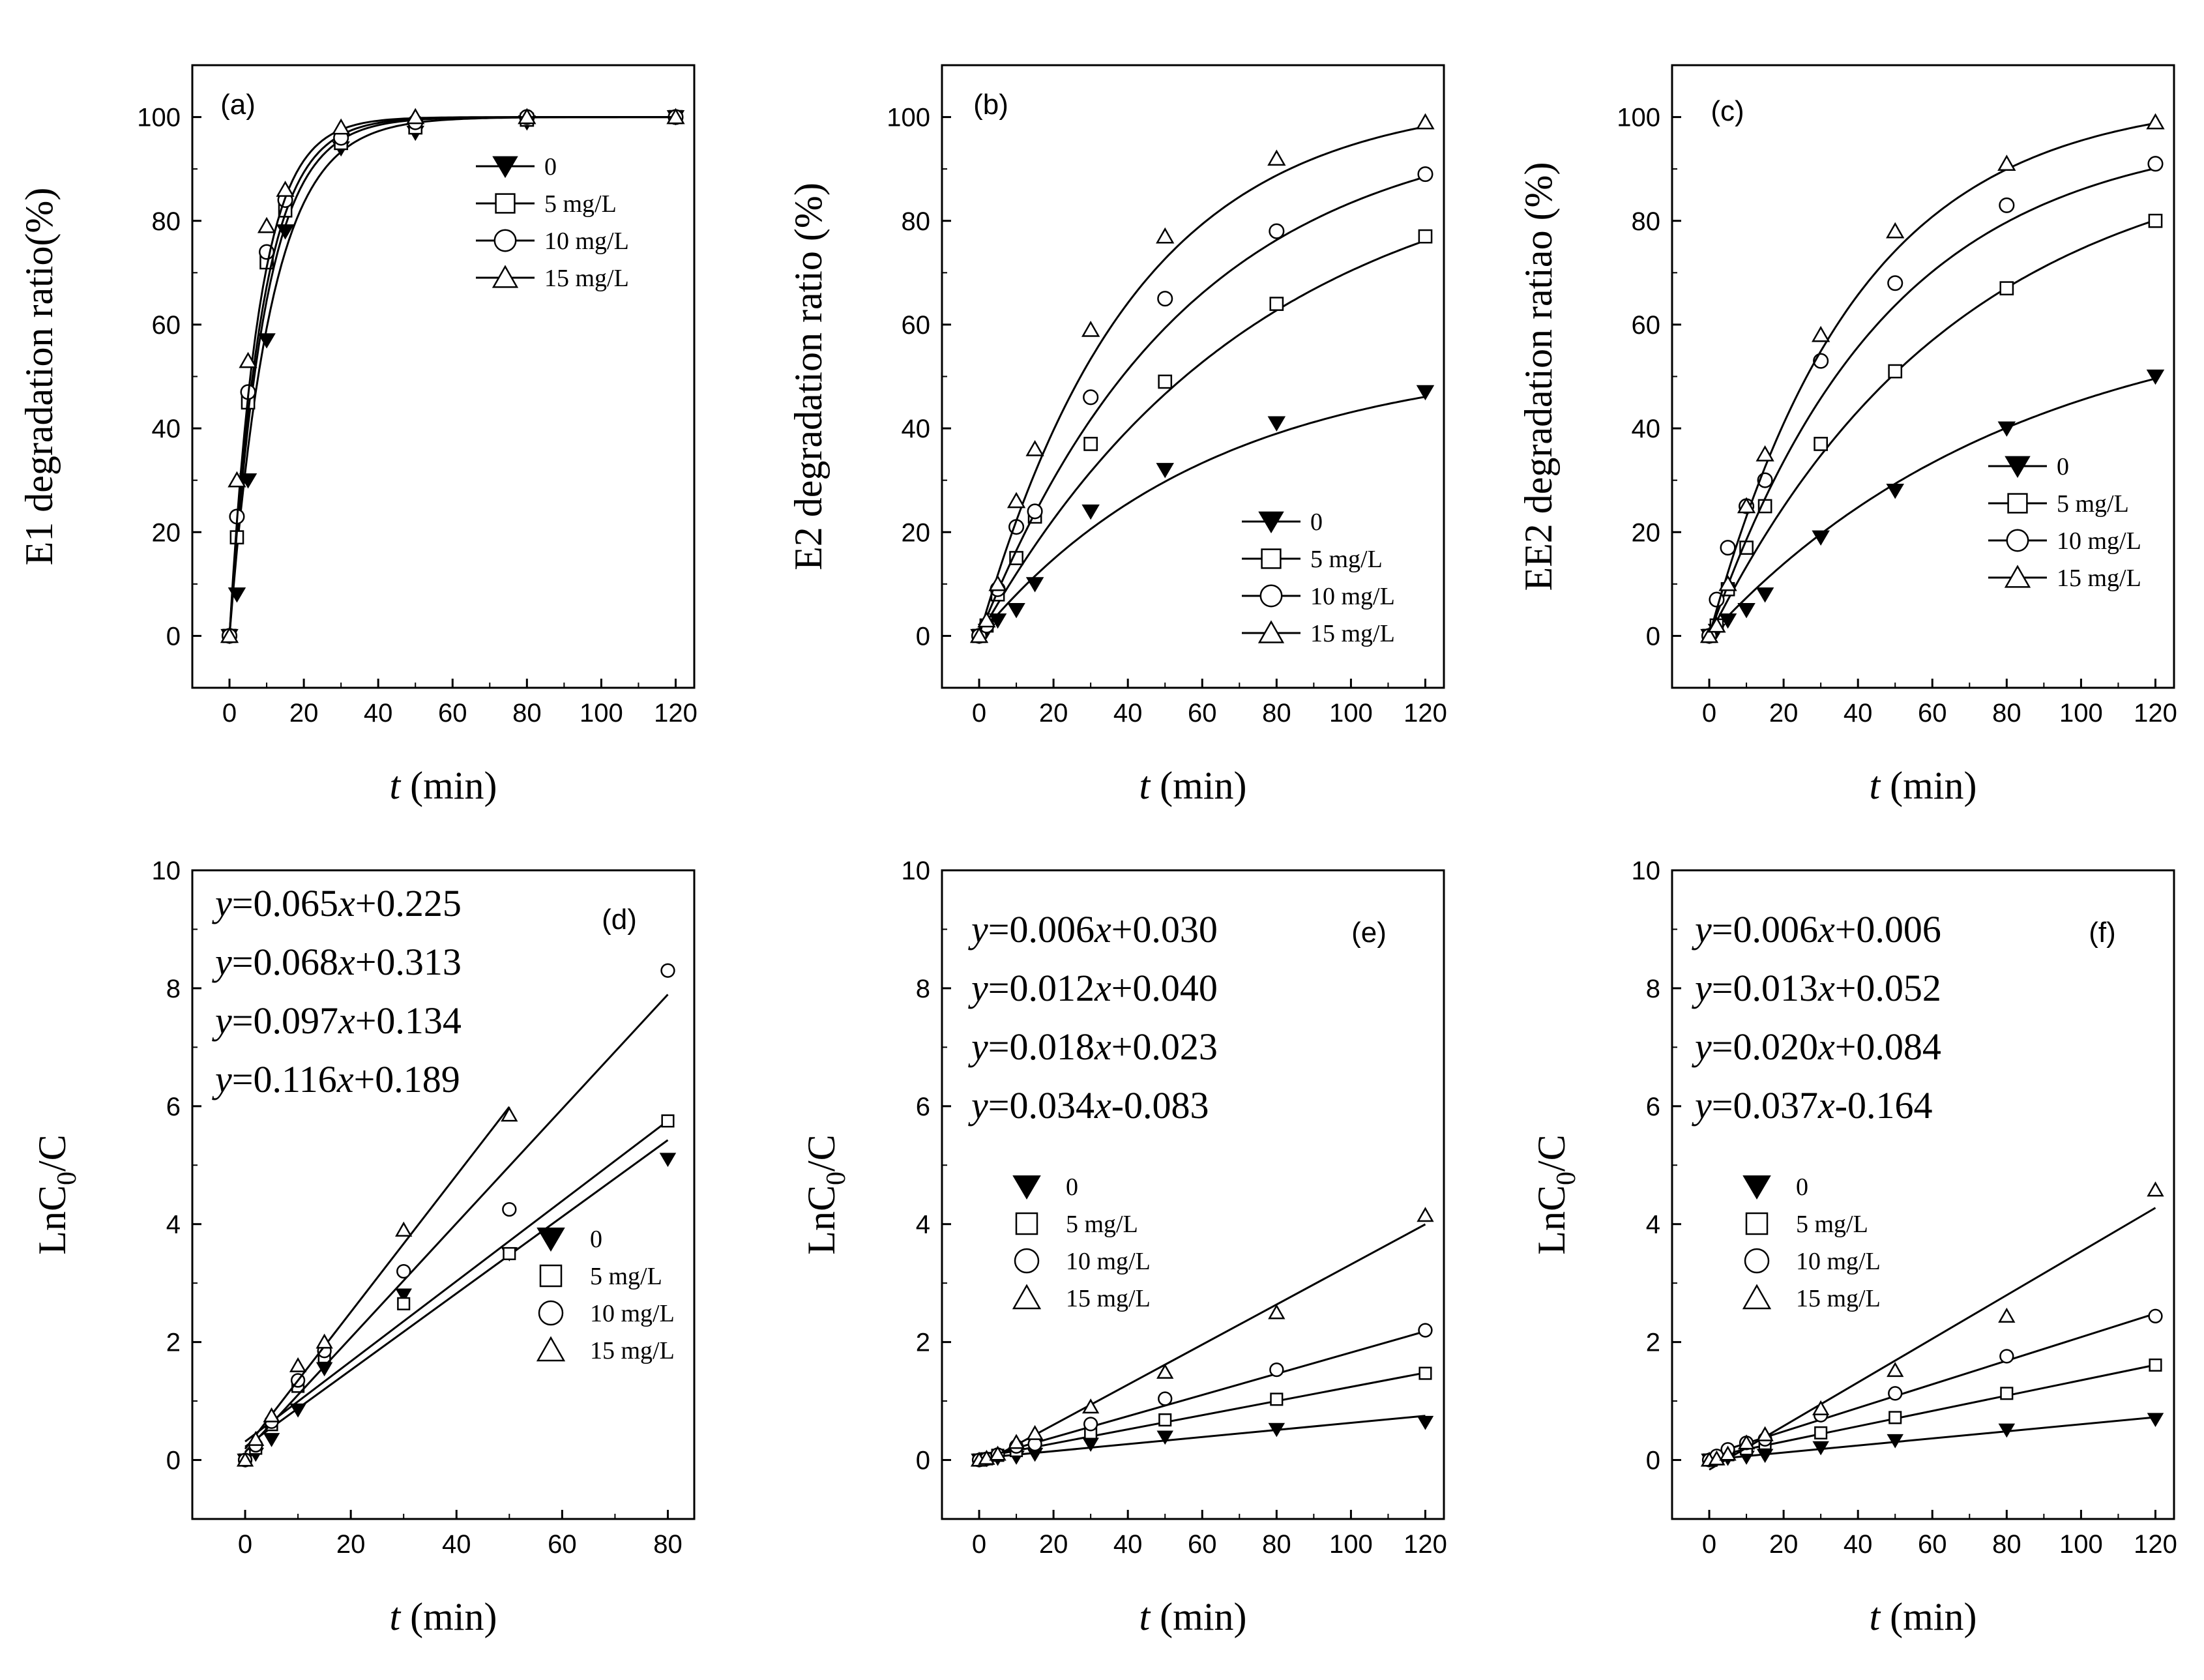 Image resolution: width=2204 pixels, height=1680 pixels. What do you see at coordinates (1928, 785) in the screenshot?
I see `x-axis-unit: (min)` at bounding box center [1928, 785].